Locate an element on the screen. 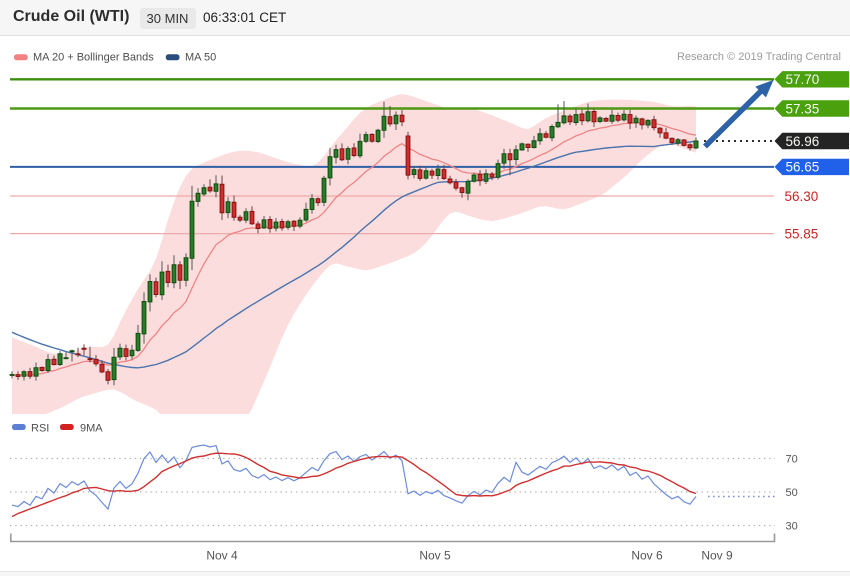  svg-text: 9MA is located at coordinates (91, 429).